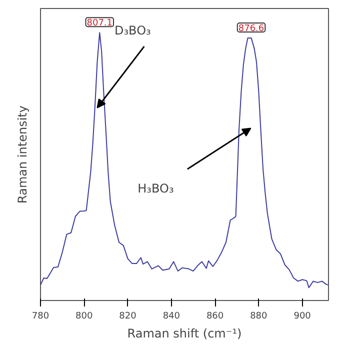  What do you see at coordinates (215, 317) in the screenshot?
I see `x-tick-label: 860` at bounding box center [215, 317].